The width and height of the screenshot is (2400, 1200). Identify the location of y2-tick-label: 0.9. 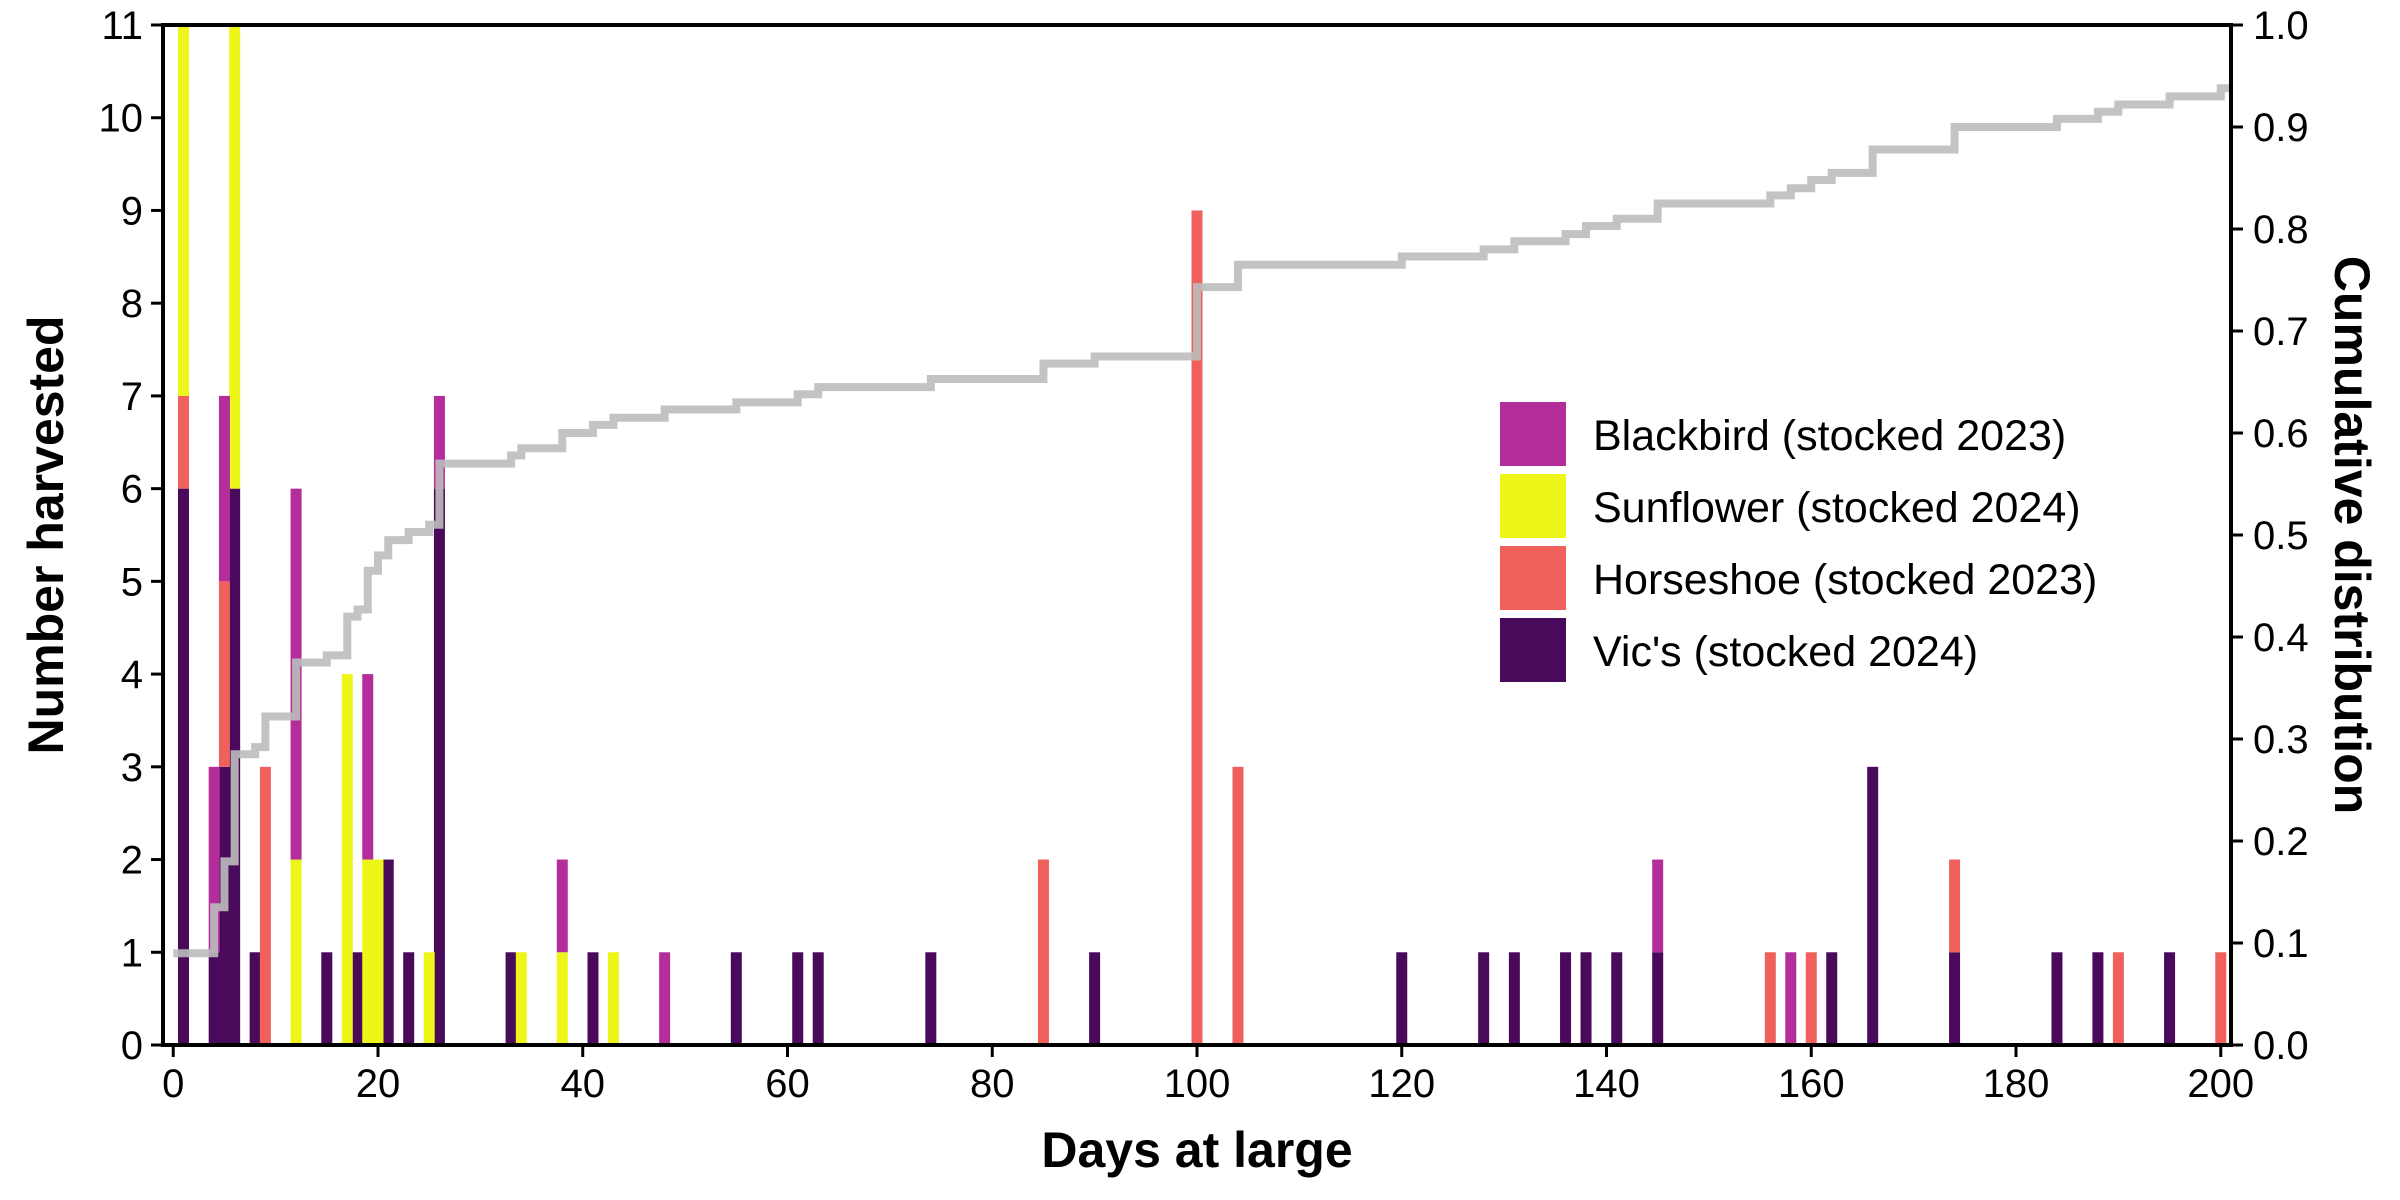
(2281, 128).